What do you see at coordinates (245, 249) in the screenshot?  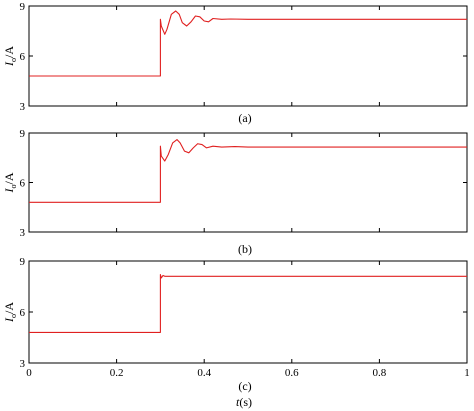 I see `subplot-label: (b)` at bounding box center [245, 249].